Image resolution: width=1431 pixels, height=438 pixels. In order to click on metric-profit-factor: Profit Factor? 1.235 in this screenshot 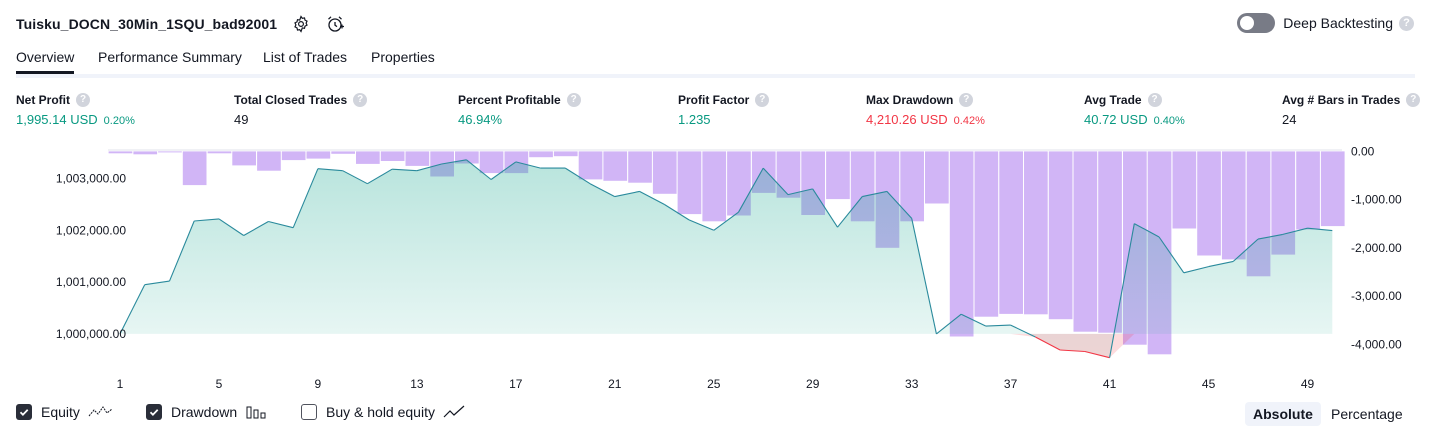, I will do `click(724, 110)`.